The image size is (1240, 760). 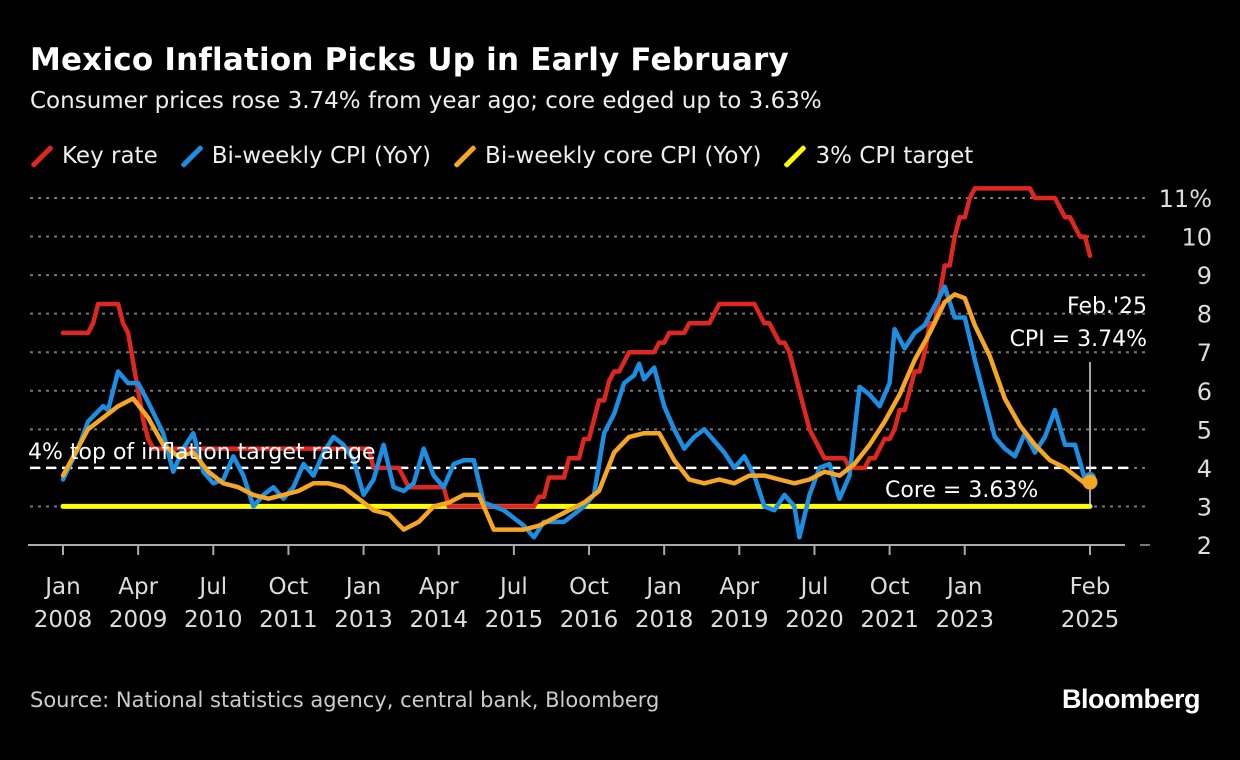 I want to click on legend-item-key-rate: Key rate, so click(x=94, y=156).